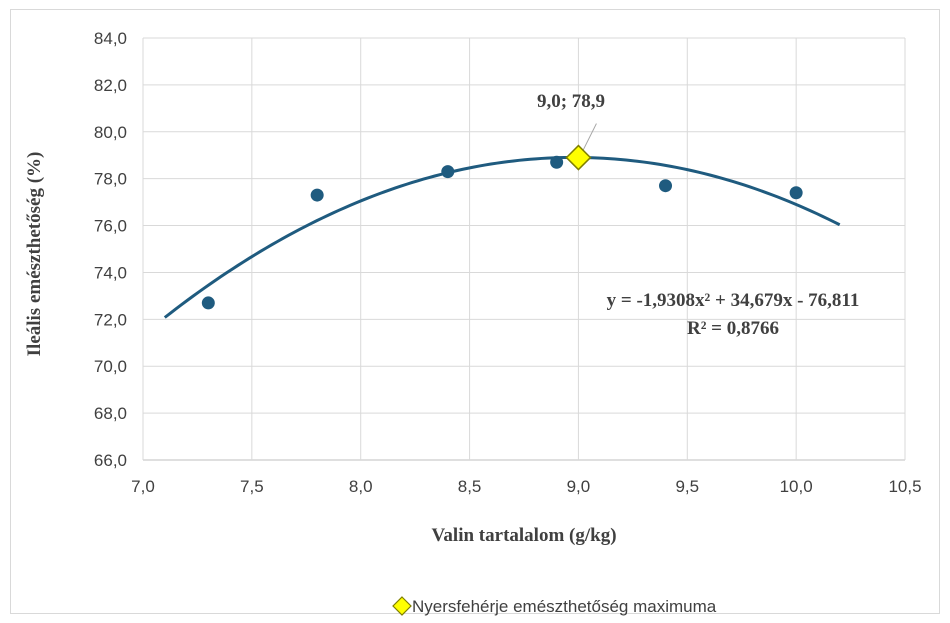 The height and width of the screenshot is (623, 950). I want to click on y-tick-label: 76,0, so click(110, 226).